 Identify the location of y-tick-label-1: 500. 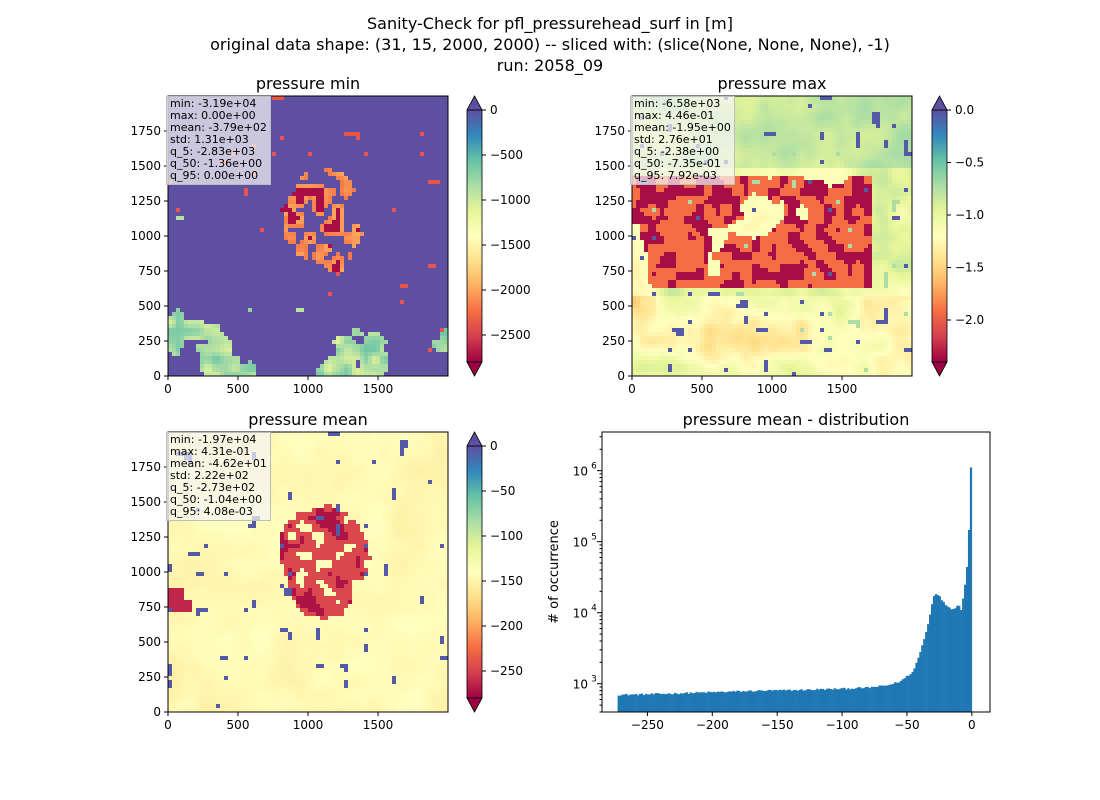
(613, 306).